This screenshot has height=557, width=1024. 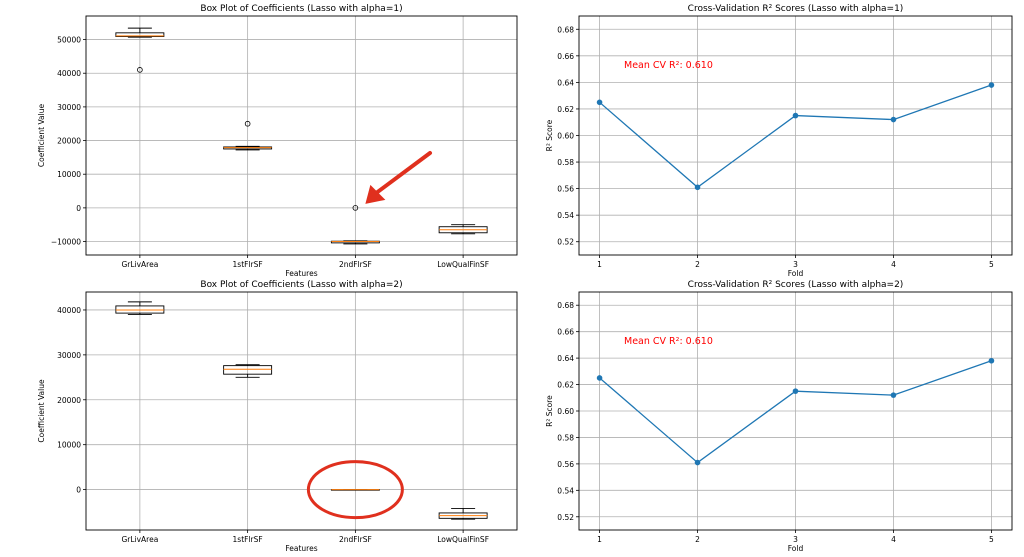 What do you see at coordinates (375, 194) in the screenshot?
I see `annotation-arrowhead` at bounding box center [375, 194].